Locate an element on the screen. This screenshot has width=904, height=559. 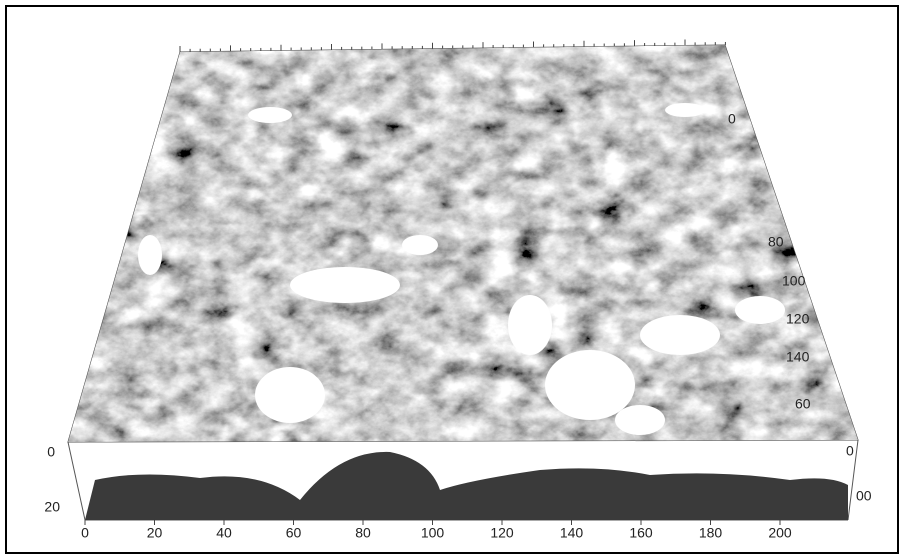
z-label: 0 is located at coordinates (51, 452).